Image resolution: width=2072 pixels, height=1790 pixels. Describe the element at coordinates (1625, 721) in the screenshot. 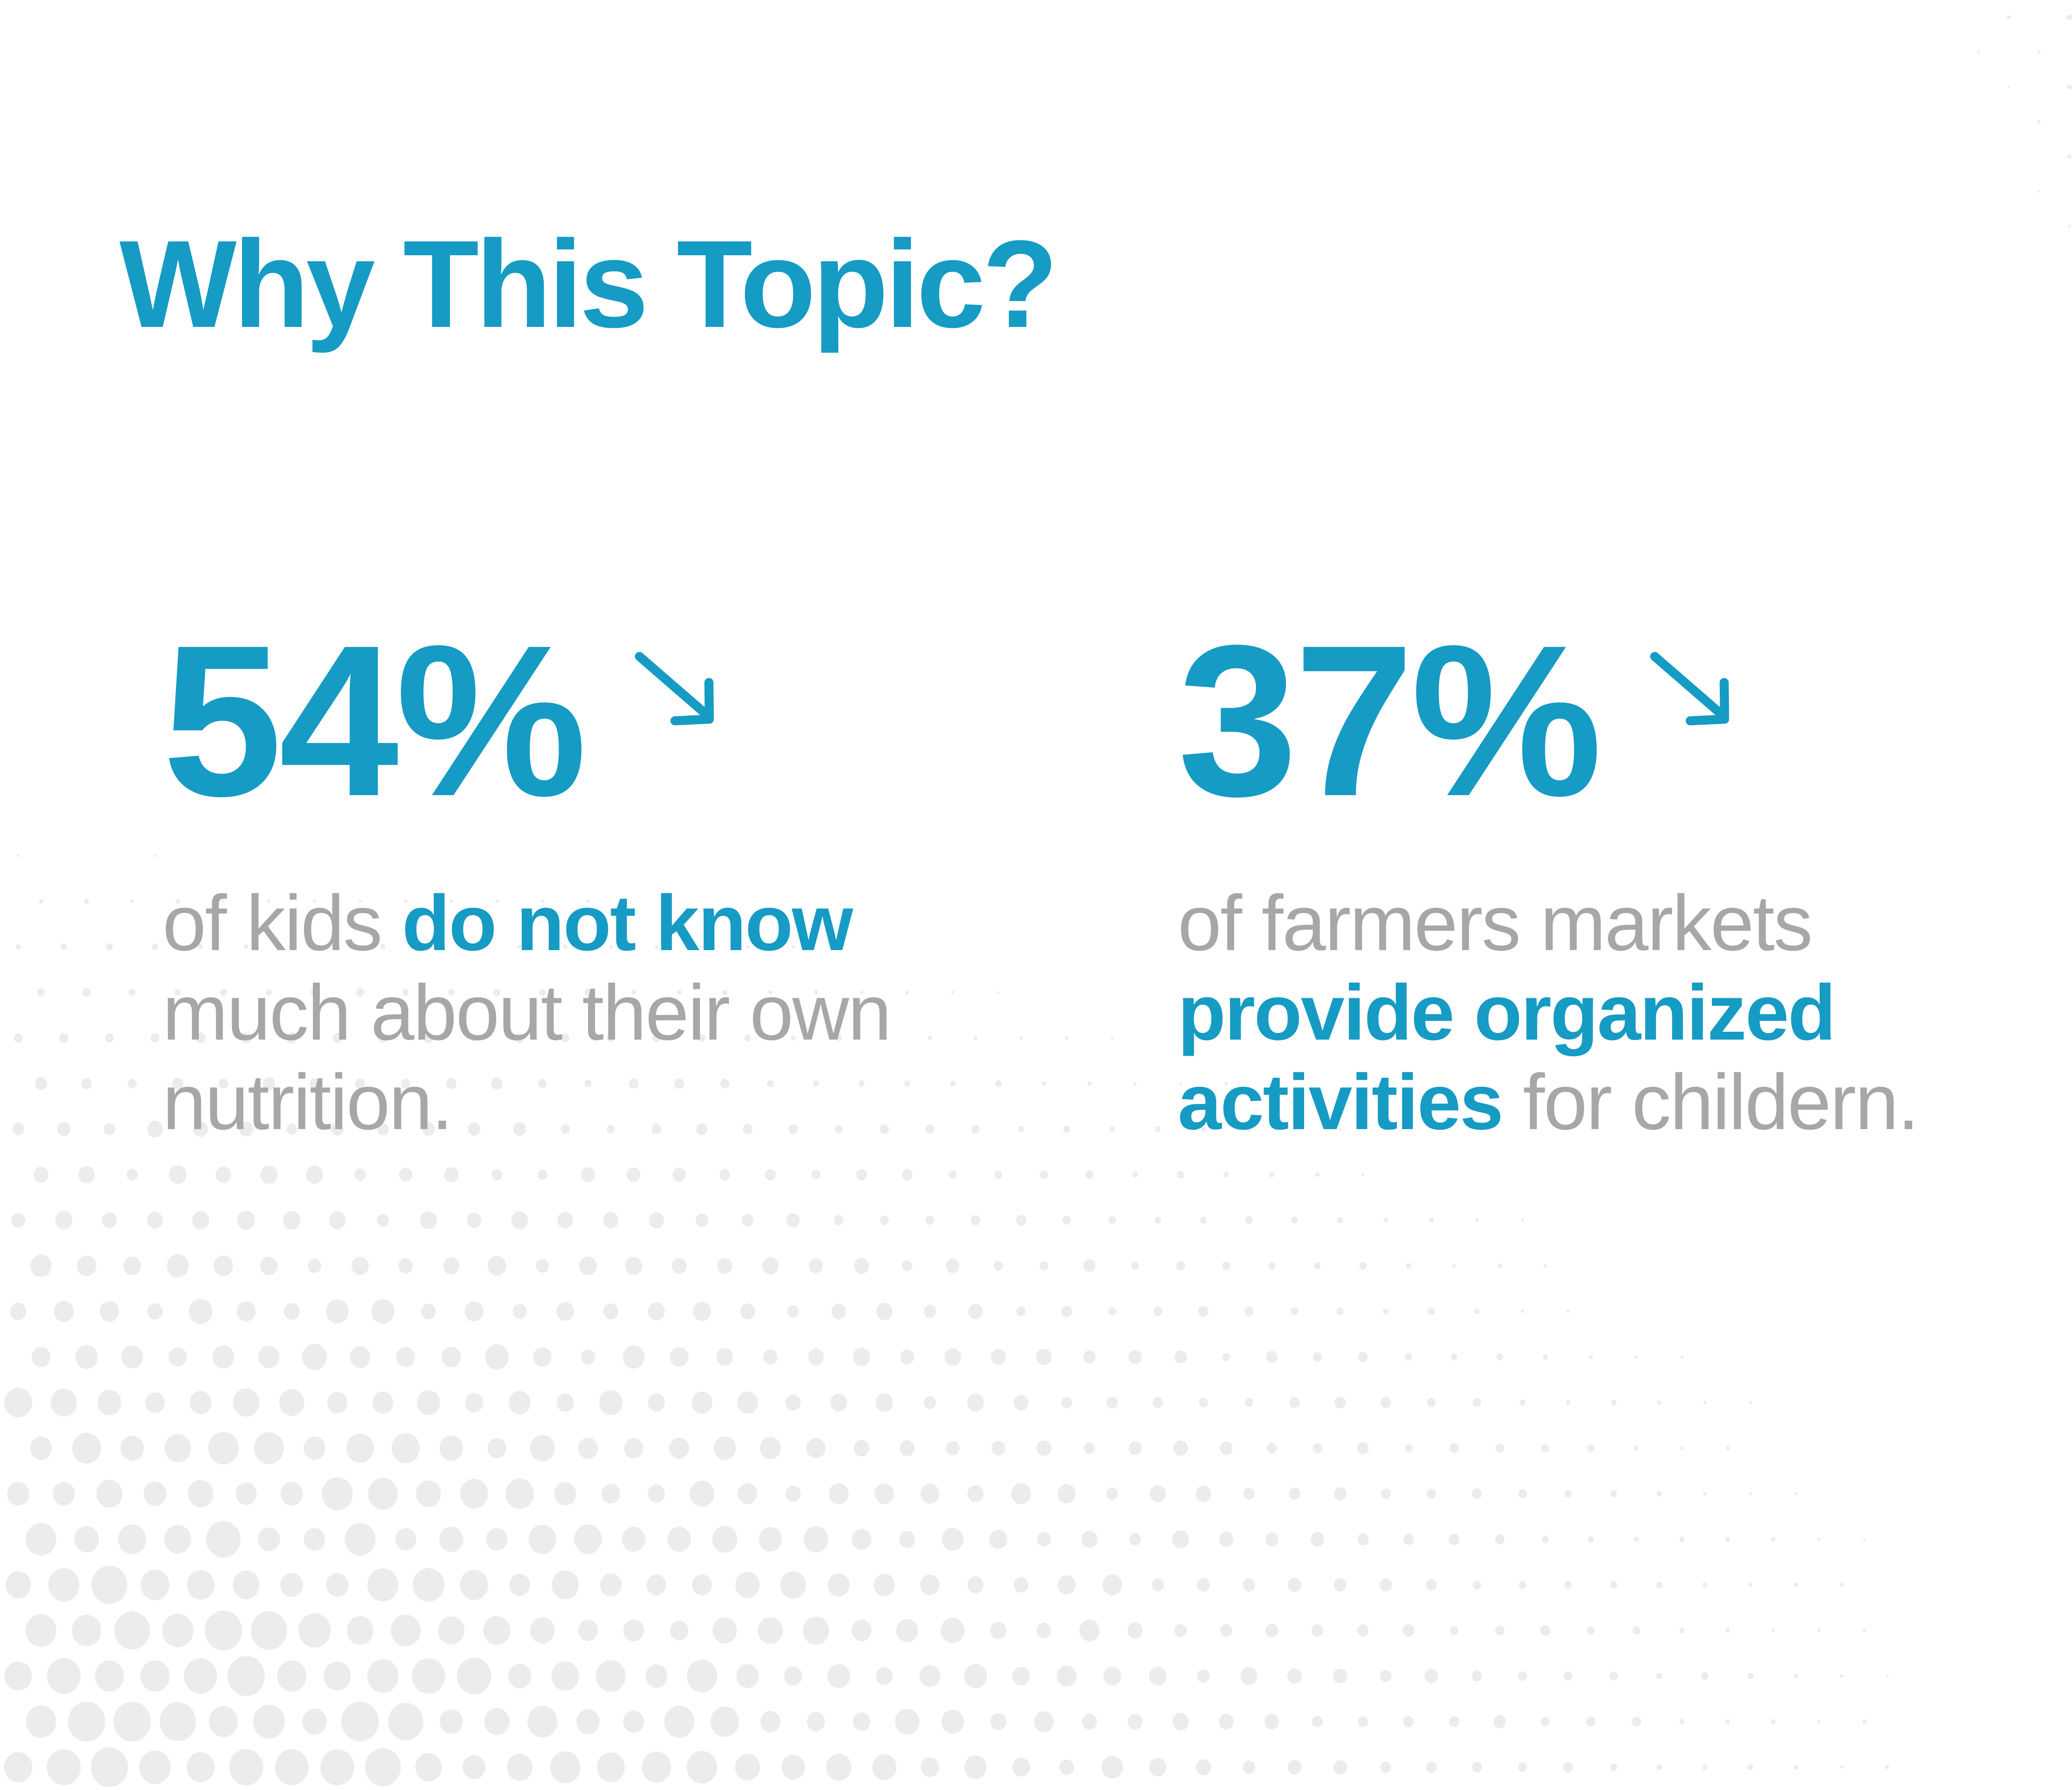

I see `stat-head: 37%` at that location.